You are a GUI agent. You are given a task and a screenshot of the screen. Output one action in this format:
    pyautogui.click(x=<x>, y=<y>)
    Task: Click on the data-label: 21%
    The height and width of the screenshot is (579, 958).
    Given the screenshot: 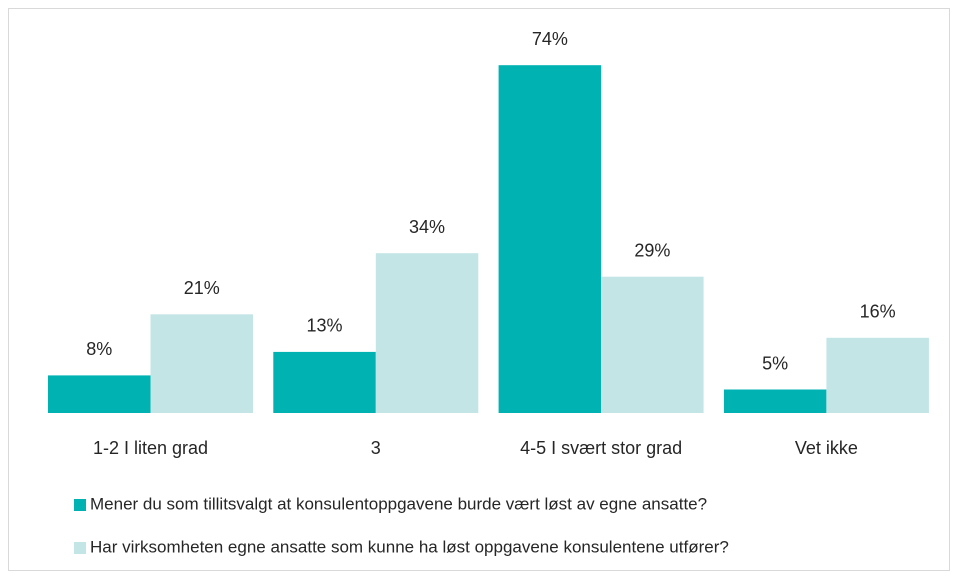 What is the action you would take?
    pyautogui.click(x=202, y=288)
    